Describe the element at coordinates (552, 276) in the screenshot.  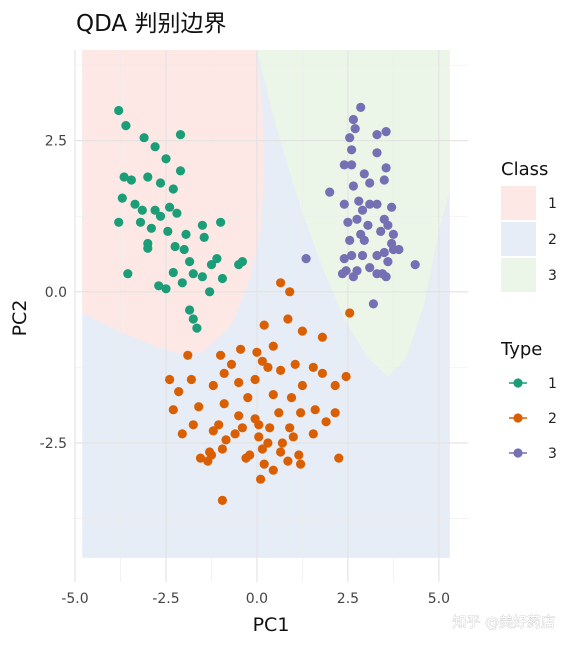
I see `class-legend-label: 3` at that location.